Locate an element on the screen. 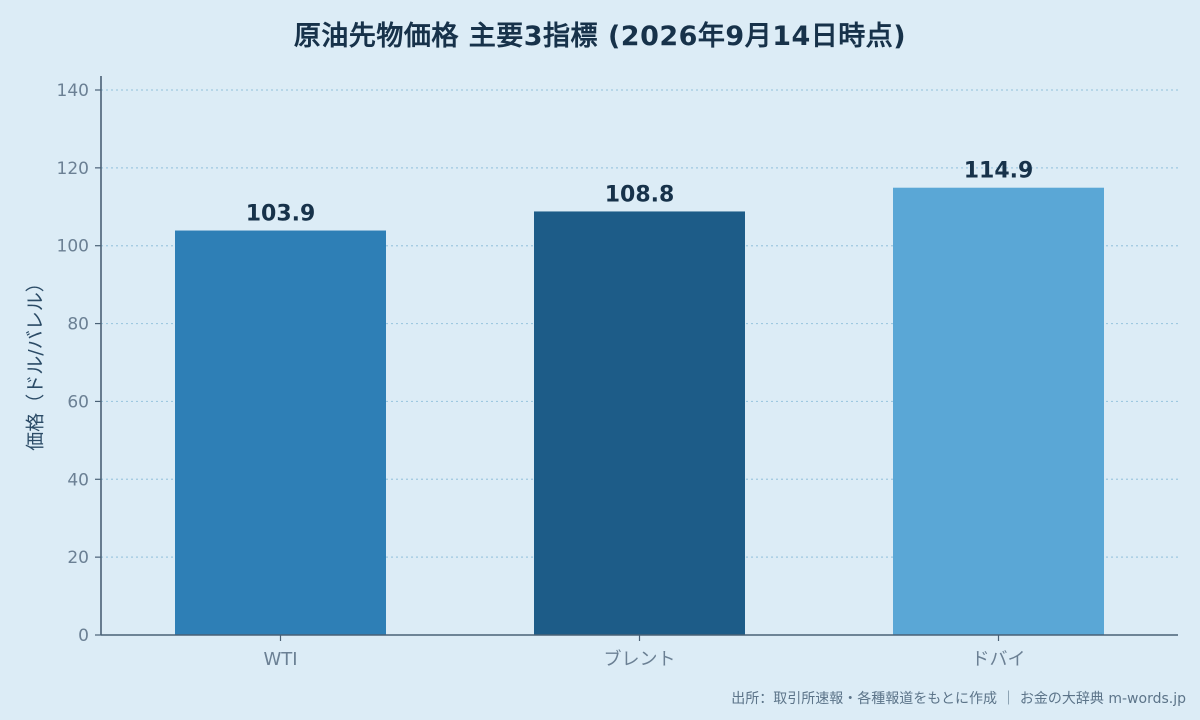 This screenshot has height=720, width=1200. x-tick-label: ブレント is located at coordinates (640, 659).